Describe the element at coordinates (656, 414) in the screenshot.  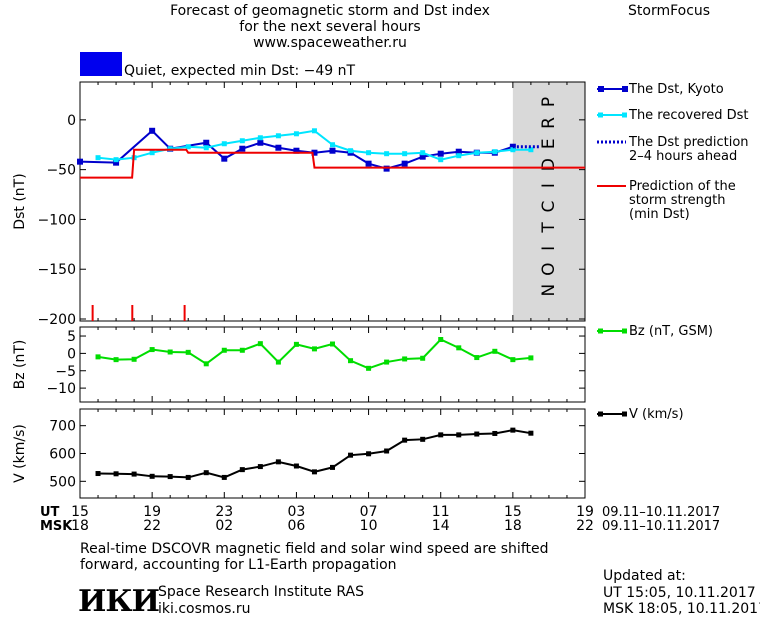
I see `legend-v-0-label: V (km/s)` at that location.